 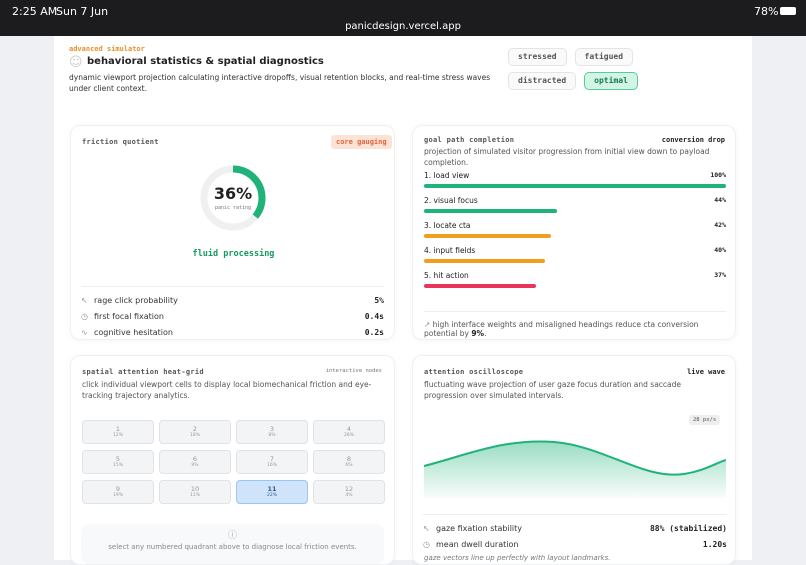 What do you see at coordinates (129, 316) in the screenshot?
I see `metric-name: first focal fixation` at bounding box center [129, 316].